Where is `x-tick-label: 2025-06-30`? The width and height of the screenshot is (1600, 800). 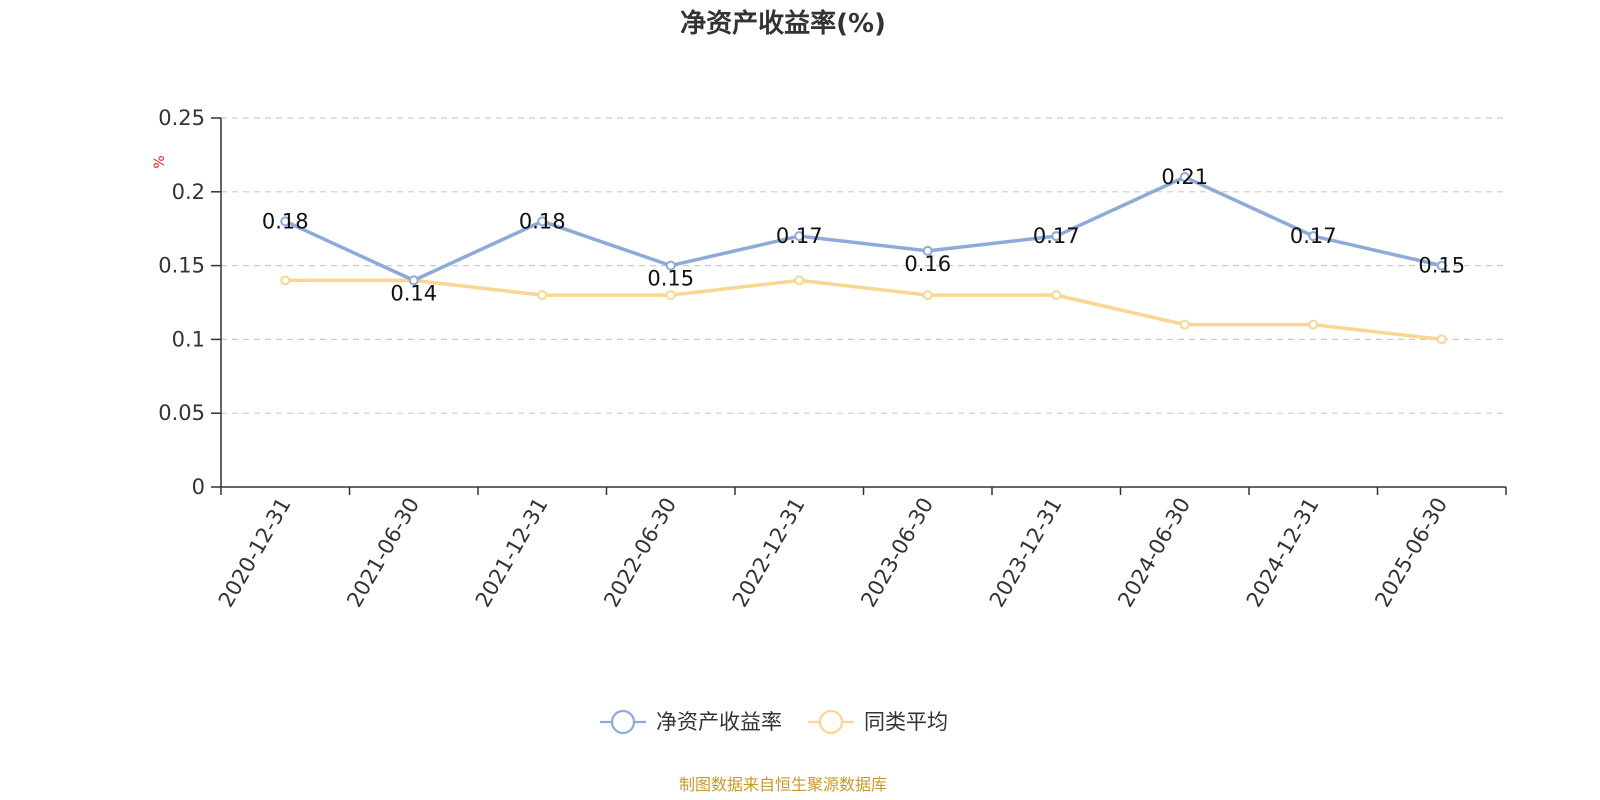 x-tick-label: 2025-06-30 is located at coordinates (1411, 553).